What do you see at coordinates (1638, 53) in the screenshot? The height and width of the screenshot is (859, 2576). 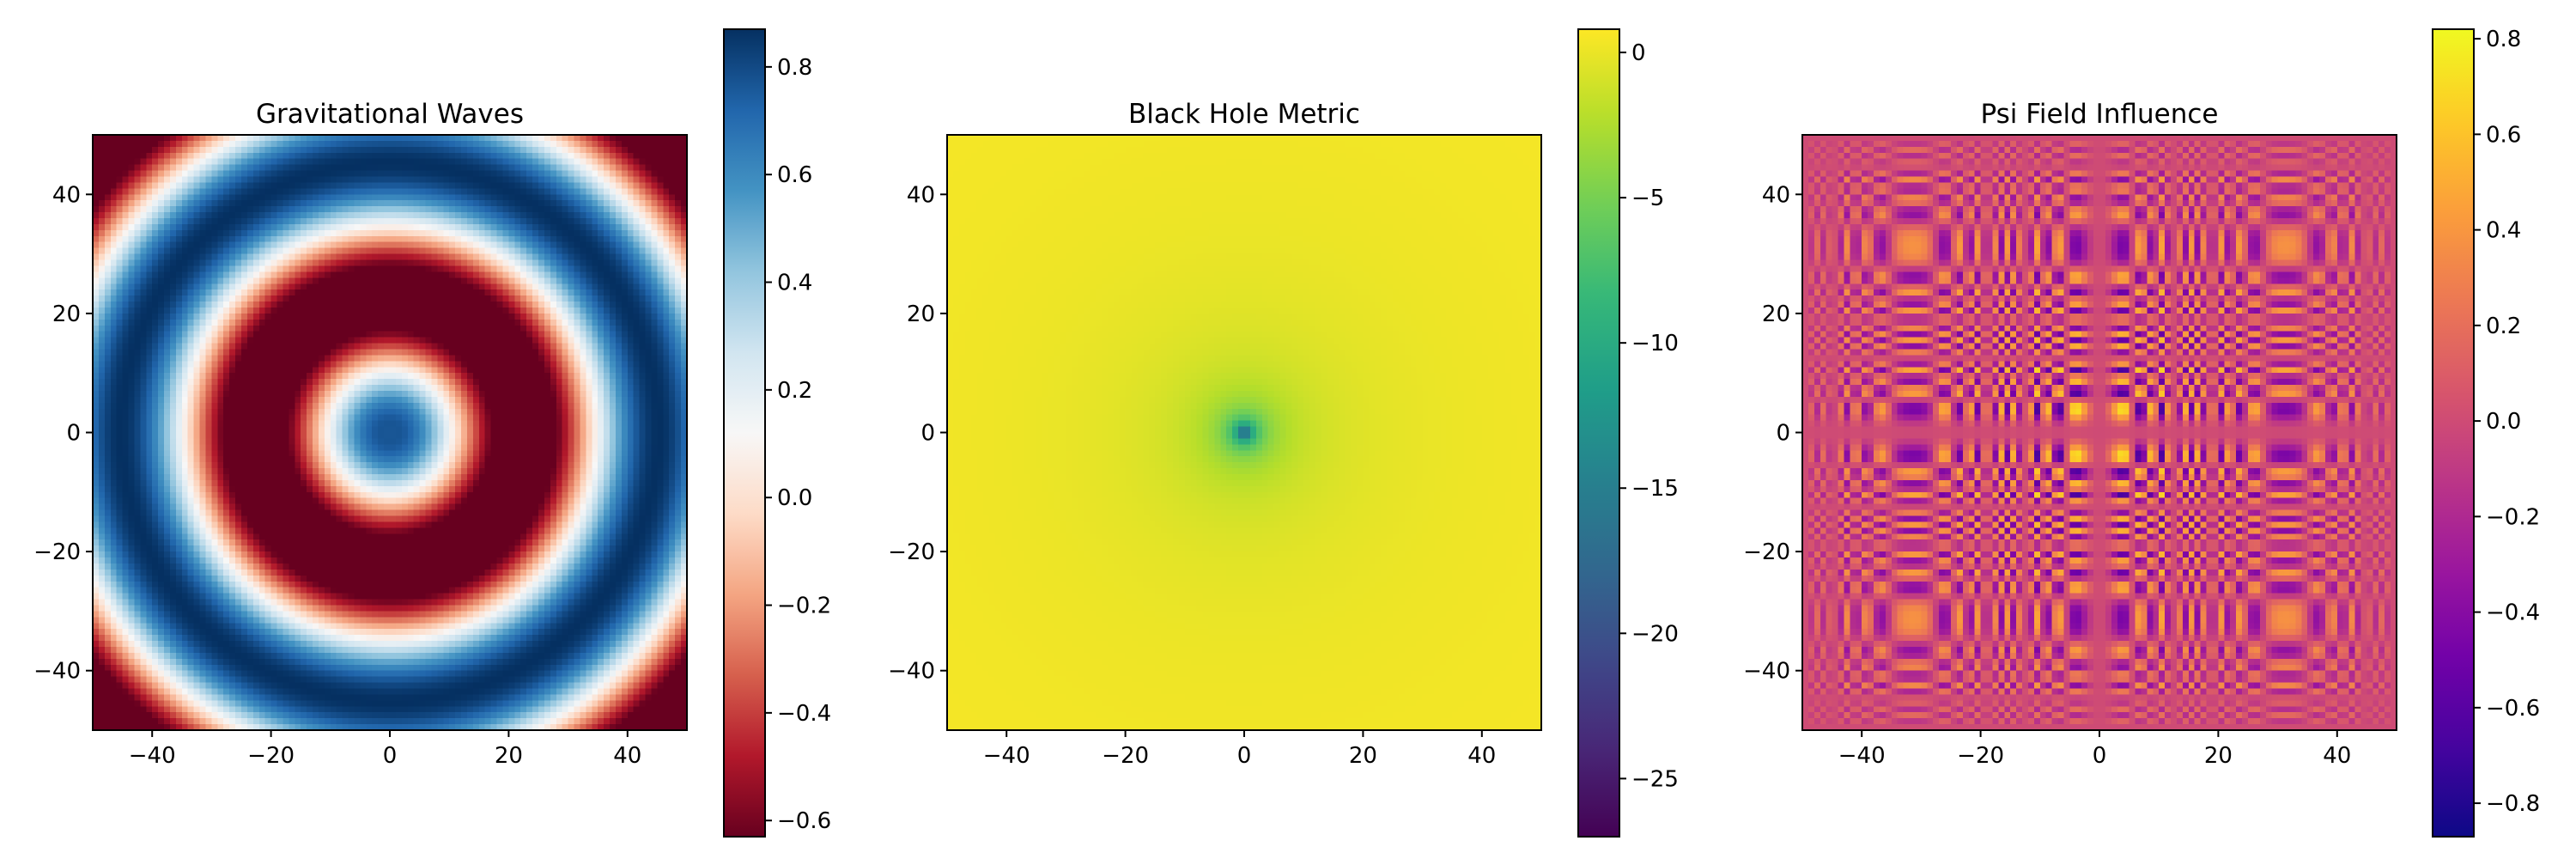 I see `colorbar-tick-label: 0` at bounding box center [1638, 53].